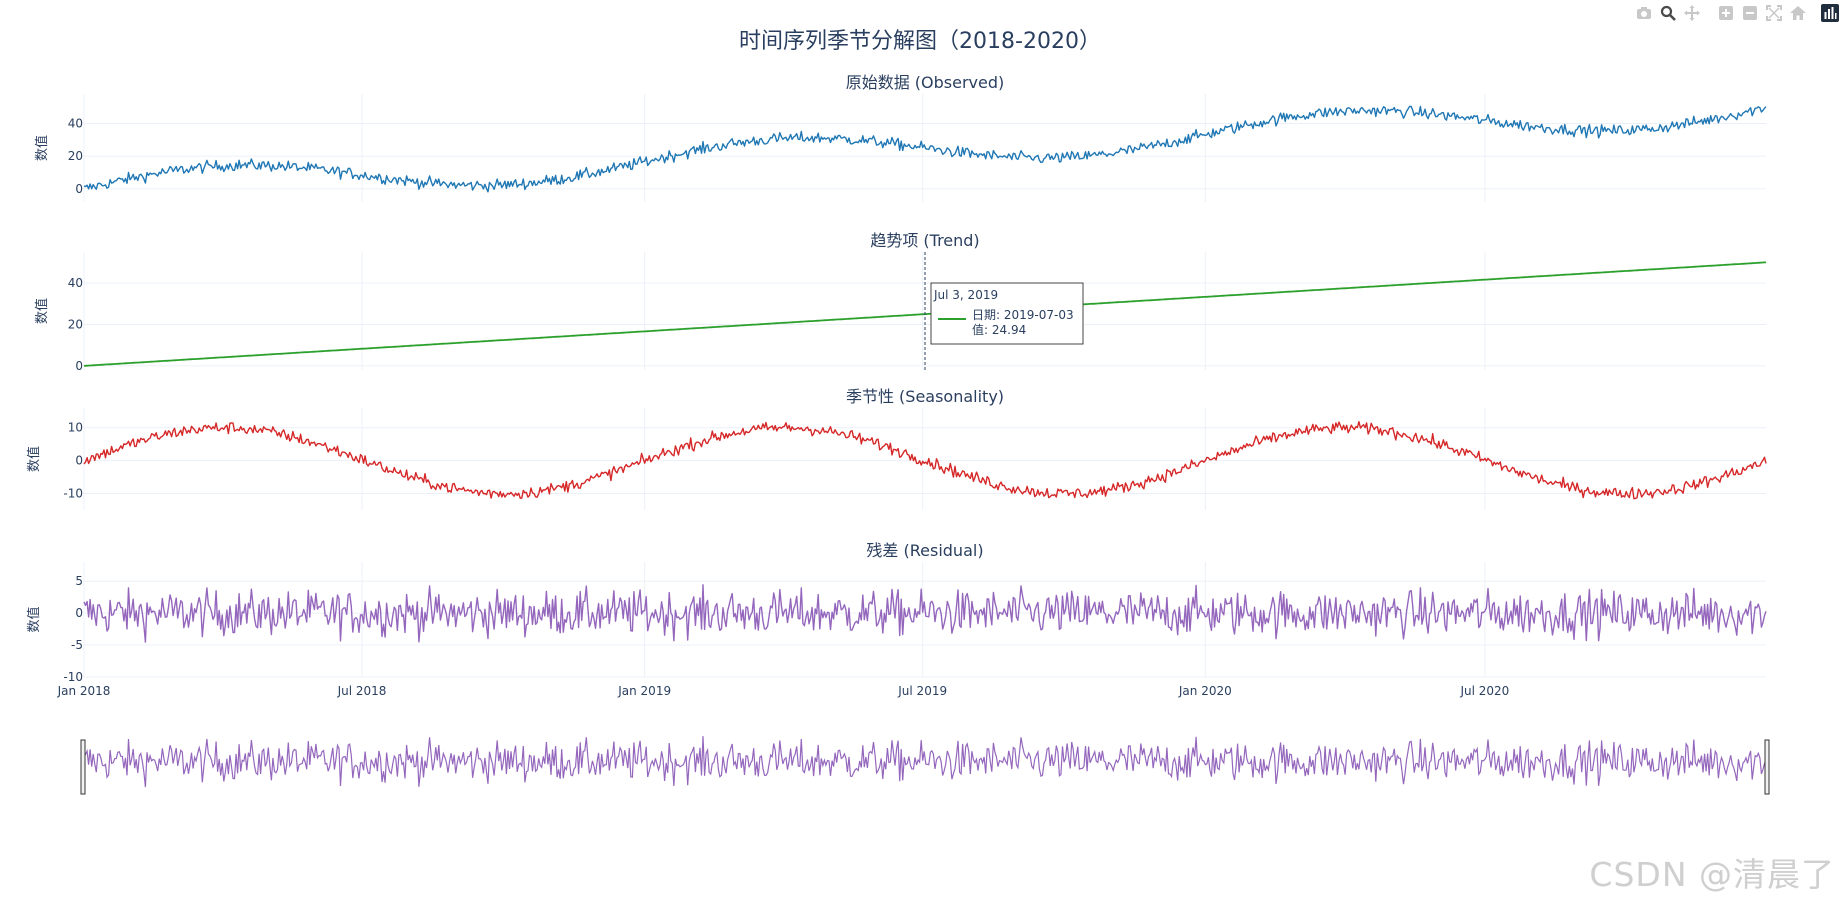 Image resolution: width=1841 pixels, height=904 pixels. I want to click on hover-tooltip: Jul 3, 2019 日期: 2019-07-03 值: 24.94, so click(1004, 311).